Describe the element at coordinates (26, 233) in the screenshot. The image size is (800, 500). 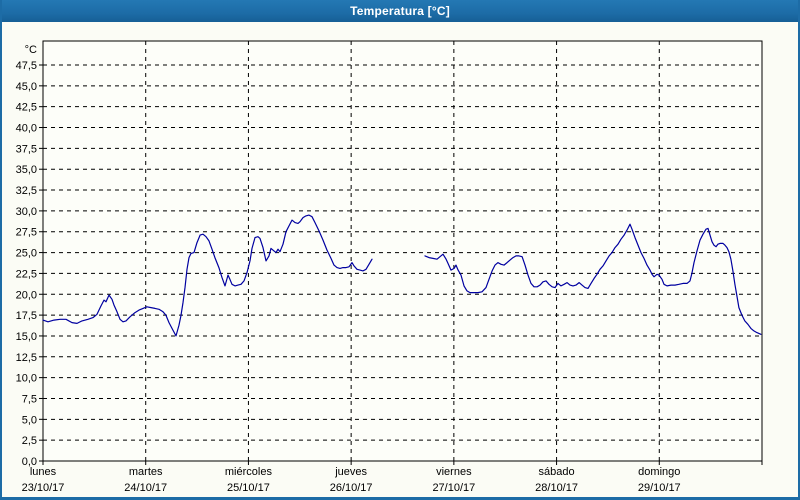
I see `y-axis-tick-label: 27,5` at that location.